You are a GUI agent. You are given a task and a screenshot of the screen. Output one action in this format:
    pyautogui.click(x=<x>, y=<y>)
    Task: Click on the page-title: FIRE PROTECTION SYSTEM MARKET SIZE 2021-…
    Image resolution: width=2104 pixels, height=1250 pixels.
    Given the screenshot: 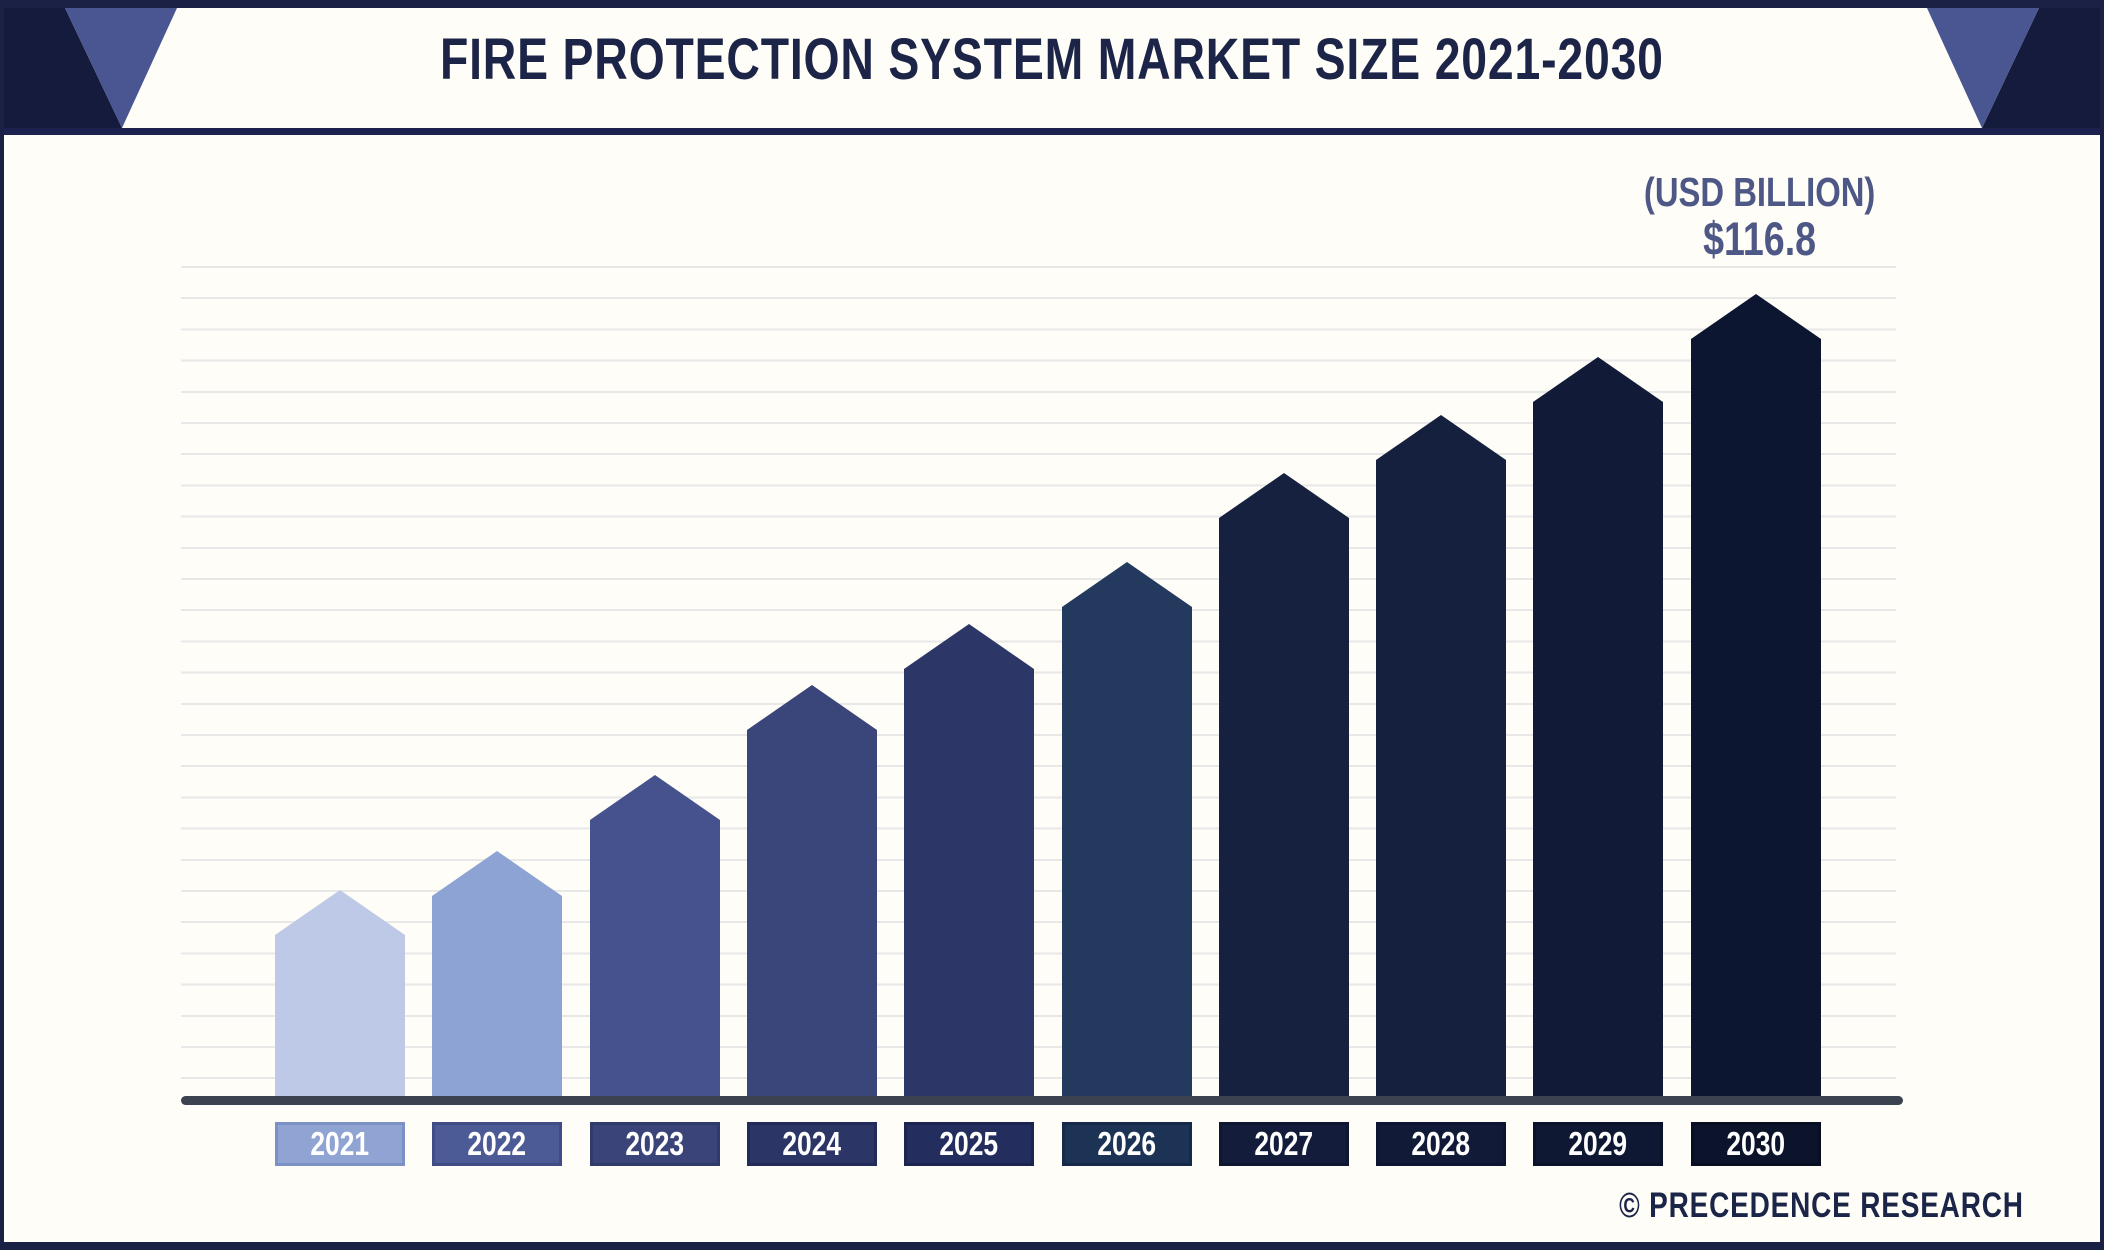 What is the action you would take?
    pyautogui.click(x=1052, y=59)
    